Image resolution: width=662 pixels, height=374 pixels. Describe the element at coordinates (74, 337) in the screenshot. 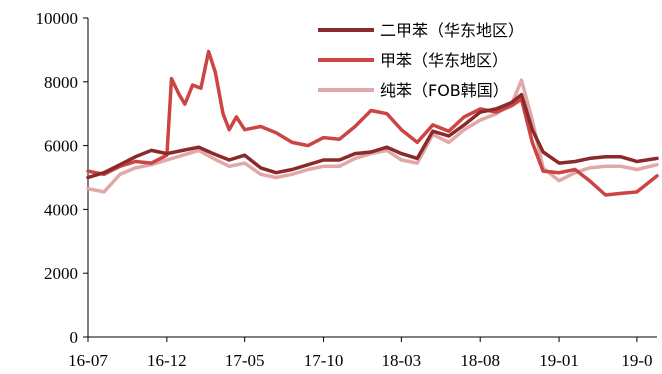

I see `y-tick-label: 0` at that location.